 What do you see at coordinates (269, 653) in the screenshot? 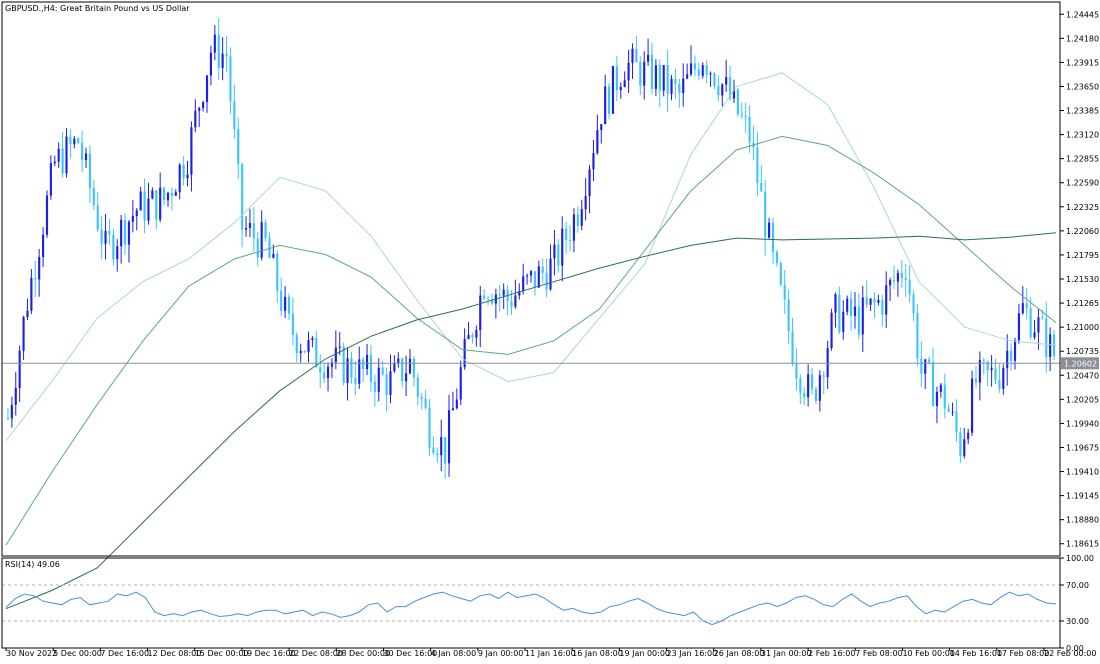
I see `time-axis-label: 19 Dec 16:00` at bounding box center [269, 653].